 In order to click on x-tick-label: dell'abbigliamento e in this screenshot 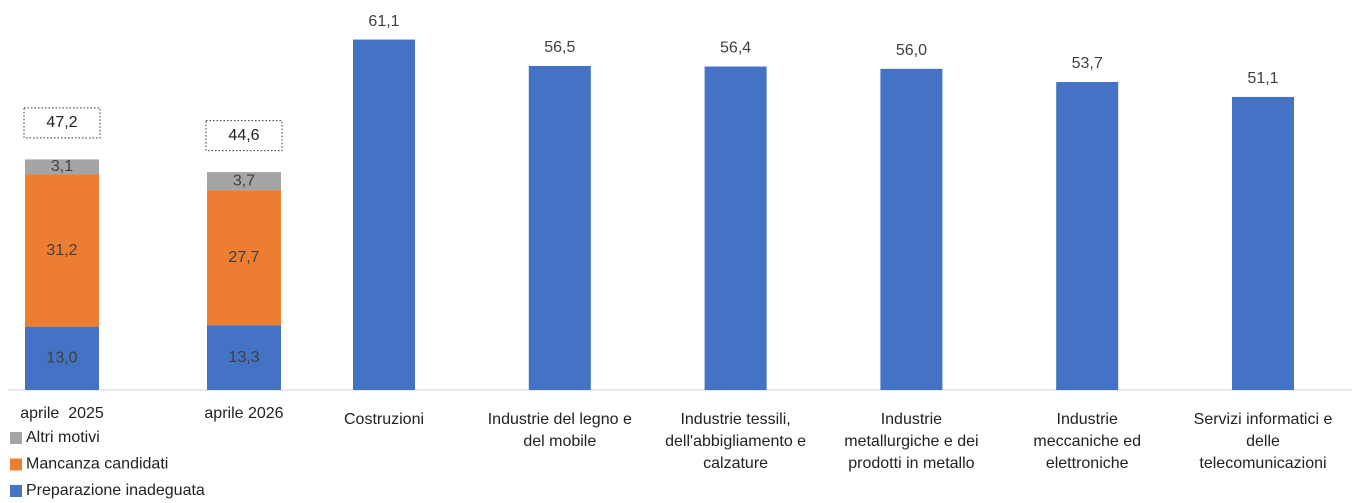, I will do `click(735, 441)`.